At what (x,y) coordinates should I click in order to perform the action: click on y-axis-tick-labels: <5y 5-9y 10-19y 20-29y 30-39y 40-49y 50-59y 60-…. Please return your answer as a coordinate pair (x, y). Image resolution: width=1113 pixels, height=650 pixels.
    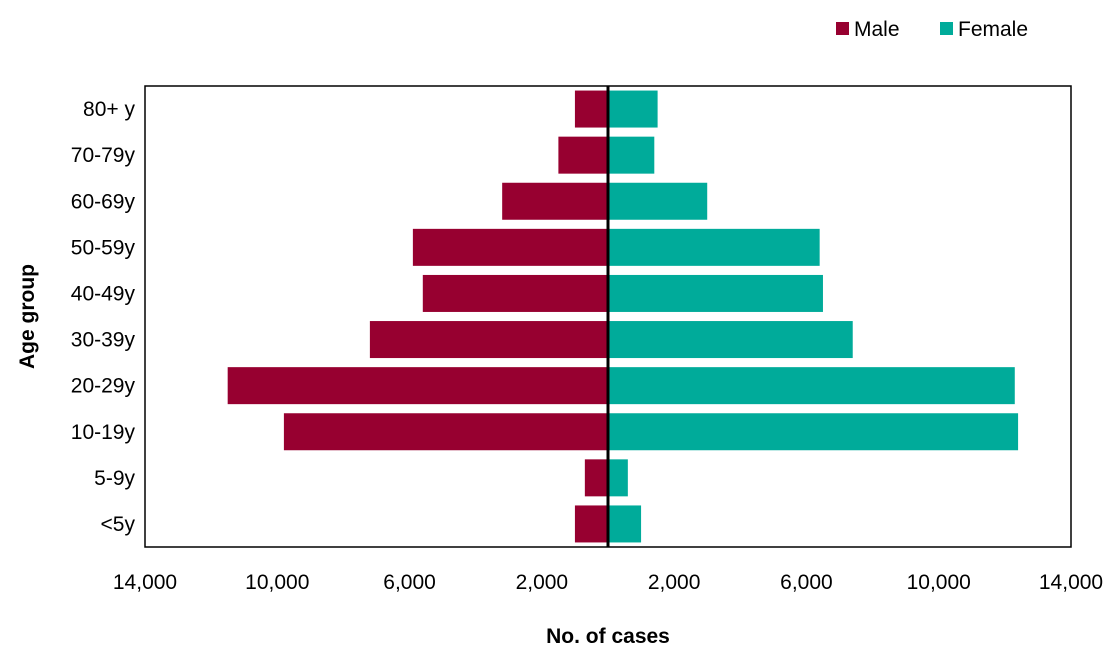
    Looking at the image, I should click on (103, 317).